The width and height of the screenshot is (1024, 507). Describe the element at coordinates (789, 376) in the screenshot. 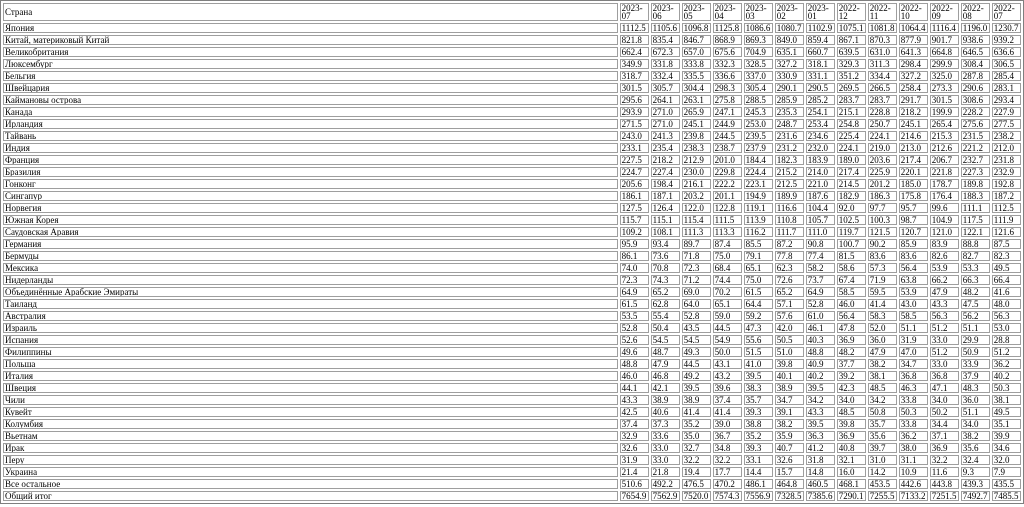

I see `value-cell: 40.1` at that location.